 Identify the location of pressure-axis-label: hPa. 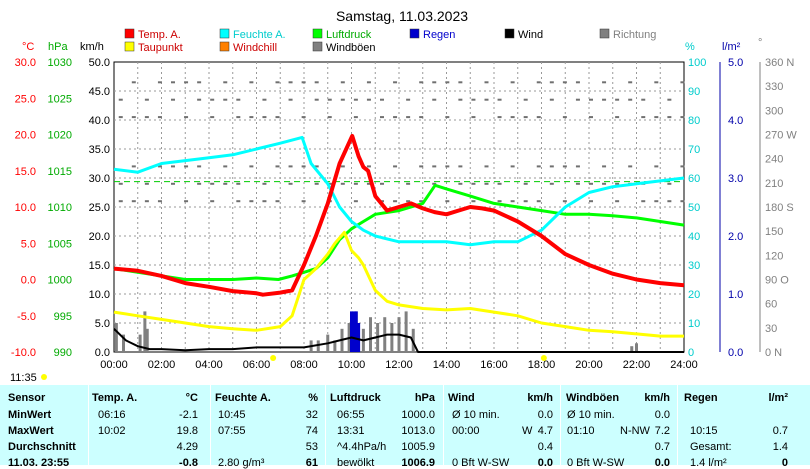
(58, 47).